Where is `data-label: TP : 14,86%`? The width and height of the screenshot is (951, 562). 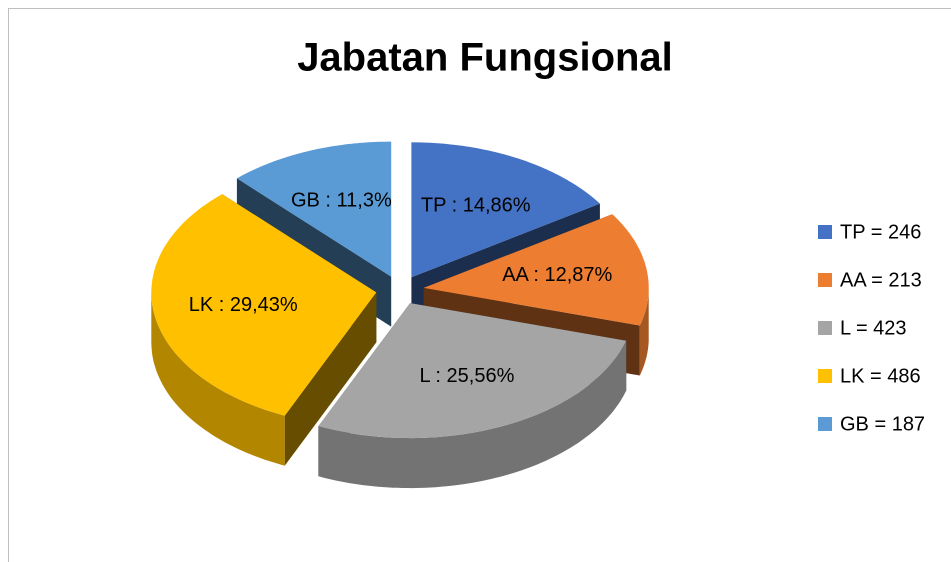
data-label: TP : 14,86% is located at coordinates (476, 205).